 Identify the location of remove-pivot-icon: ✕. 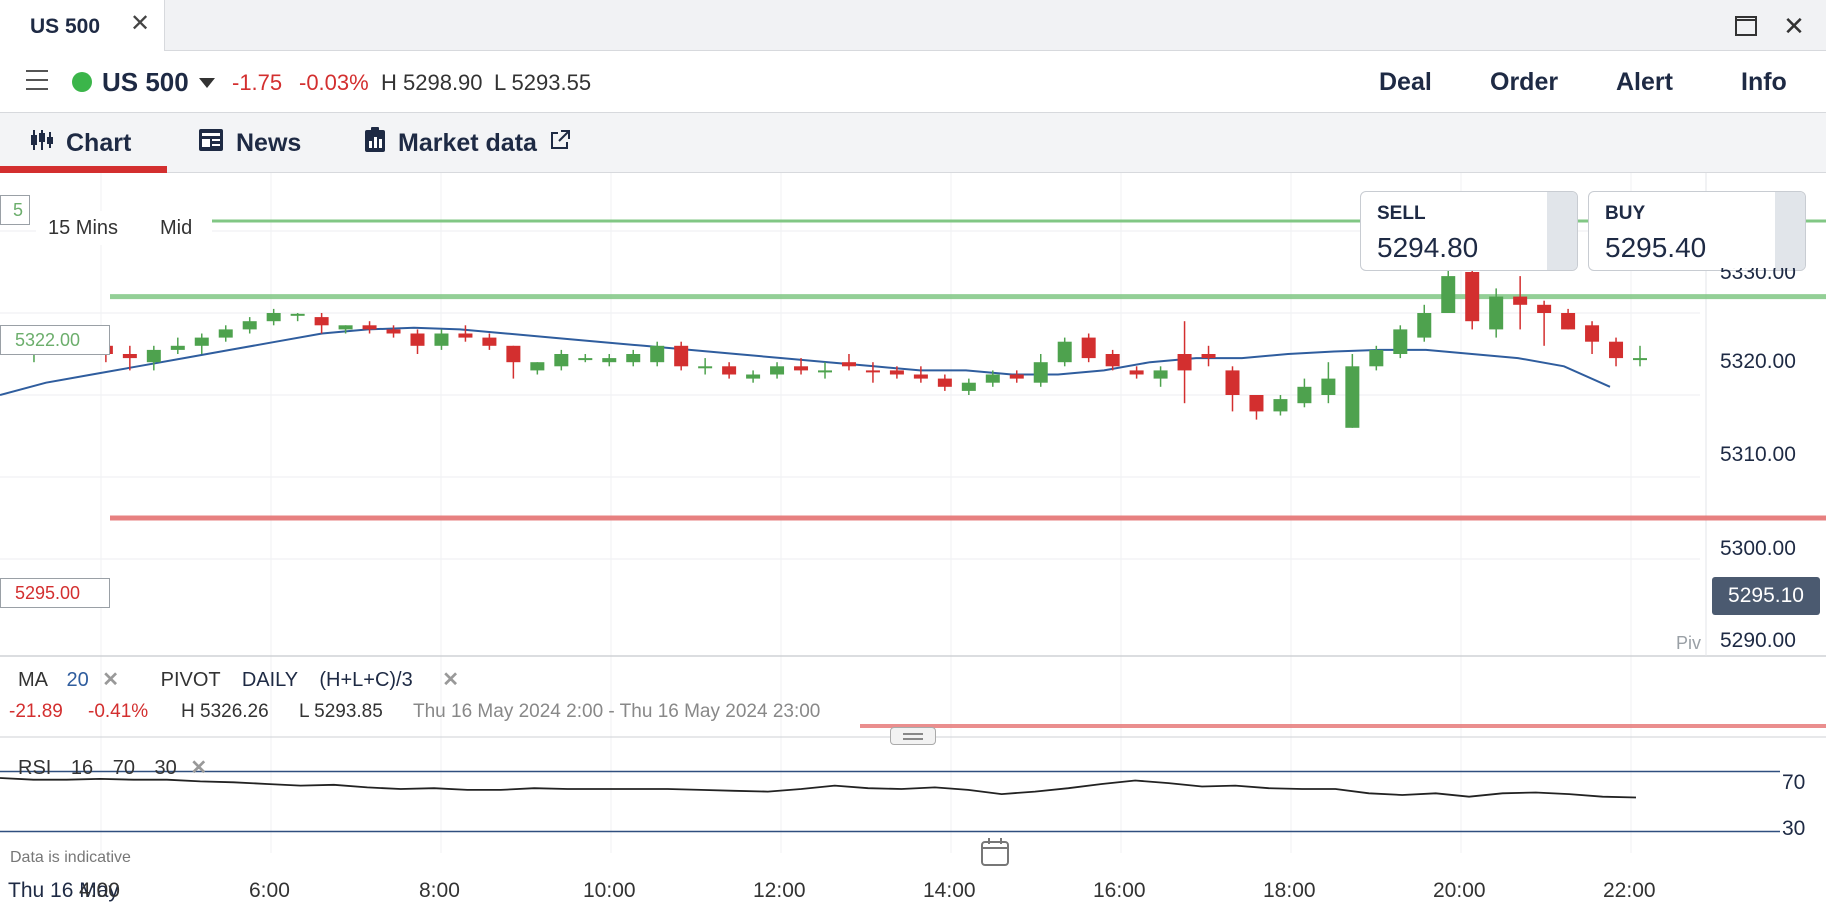
(451, 680).